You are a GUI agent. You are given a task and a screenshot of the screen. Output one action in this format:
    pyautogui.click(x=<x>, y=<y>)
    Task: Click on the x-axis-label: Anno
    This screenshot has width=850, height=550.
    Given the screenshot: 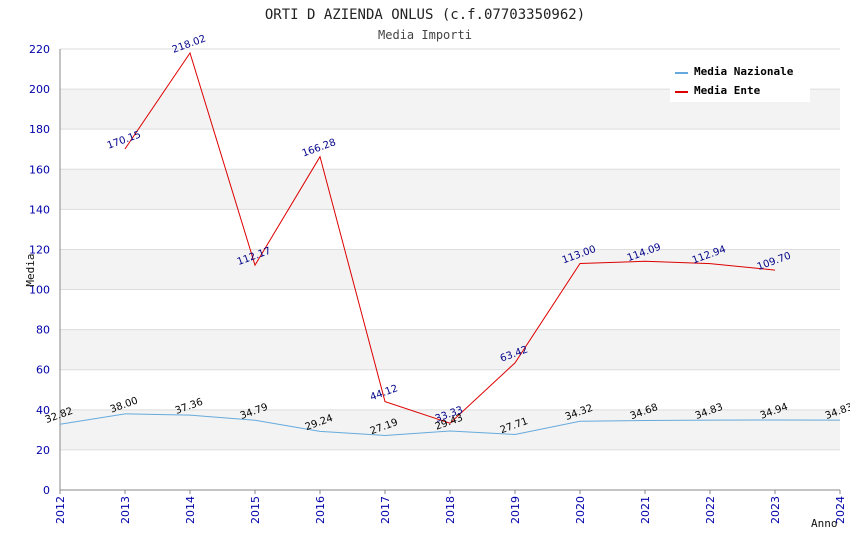 What is the action you would take?
    pyautogui.click(x=824, y=523)
    